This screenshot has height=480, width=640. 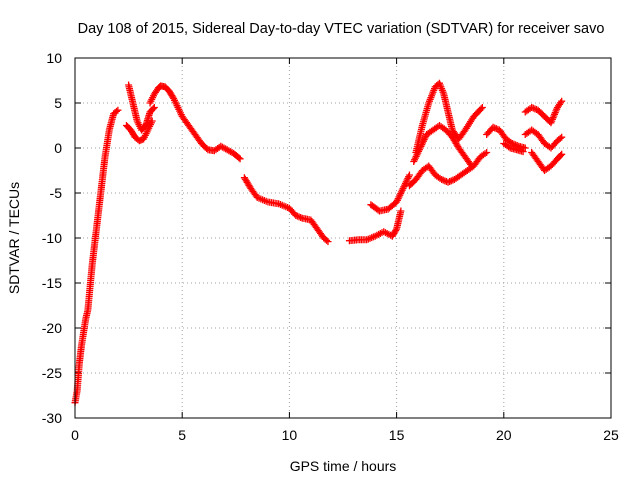 What do you see at coordinates (513, 148) in the screenshot?
I see `series-seg-late-b` at bounding box center [513, 148].